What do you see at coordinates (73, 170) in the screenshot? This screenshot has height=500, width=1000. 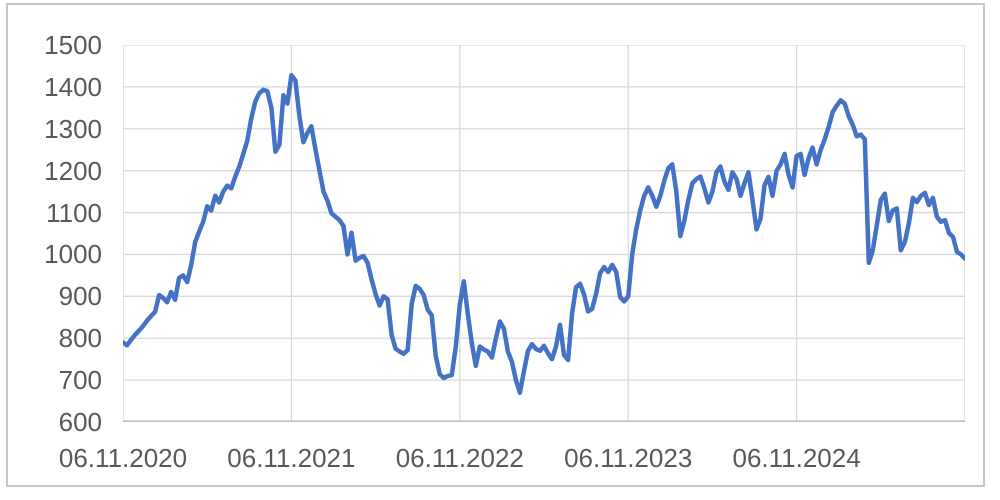 I see `y-tick-label: 1200` at bounding box center [73, 170].